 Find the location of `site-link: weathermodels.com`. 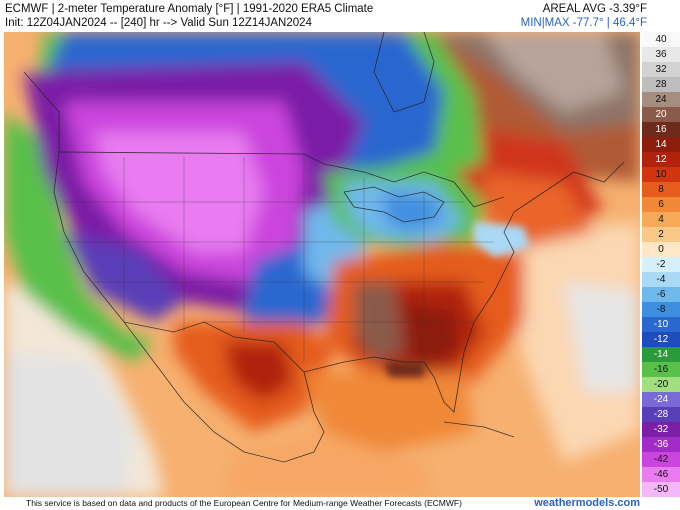

site-link: weathermodels.com is located at coordinates (587, 503).